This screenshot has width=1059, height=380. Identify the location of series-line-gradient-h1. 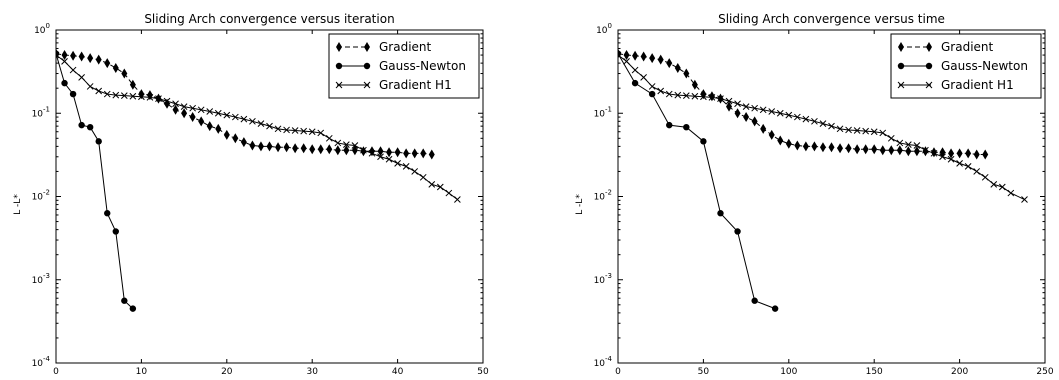
(821, 127).